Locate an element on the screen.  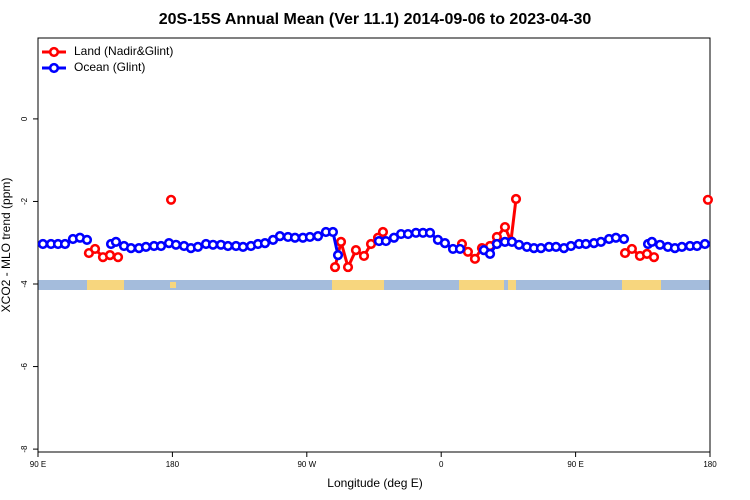
y-tick-label: -2 is located at coordinates (24, 201).